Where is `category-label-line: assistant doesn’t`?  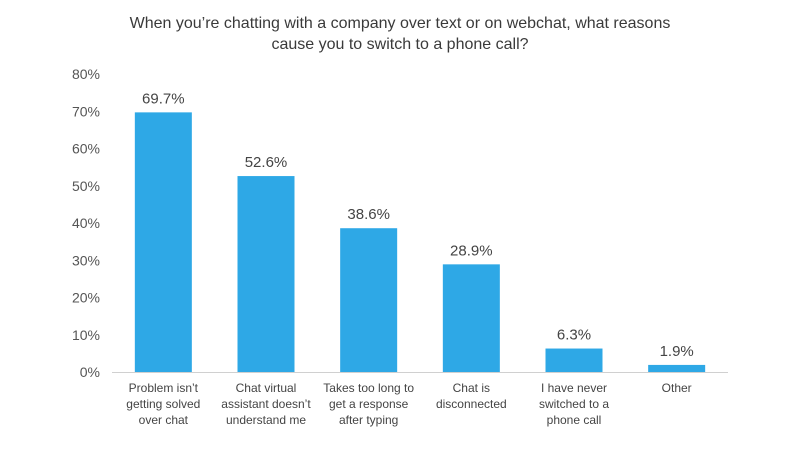
category-label-line: assistant doesn’t is located at coordinates (266, 404).